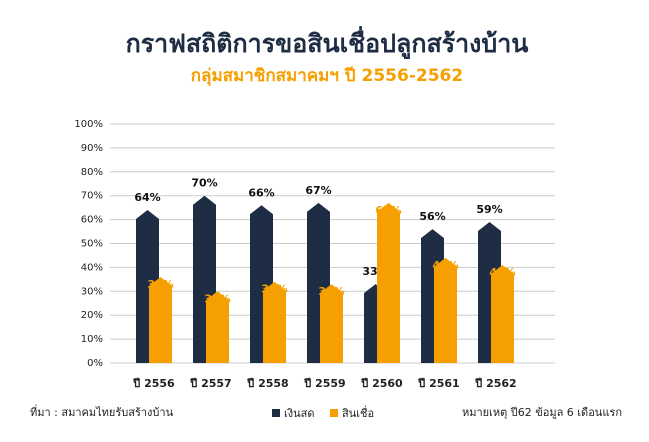 The width and height of the screenshot is (649, 442). I want to click on y-tick-label: 40%, so click(92, 267).